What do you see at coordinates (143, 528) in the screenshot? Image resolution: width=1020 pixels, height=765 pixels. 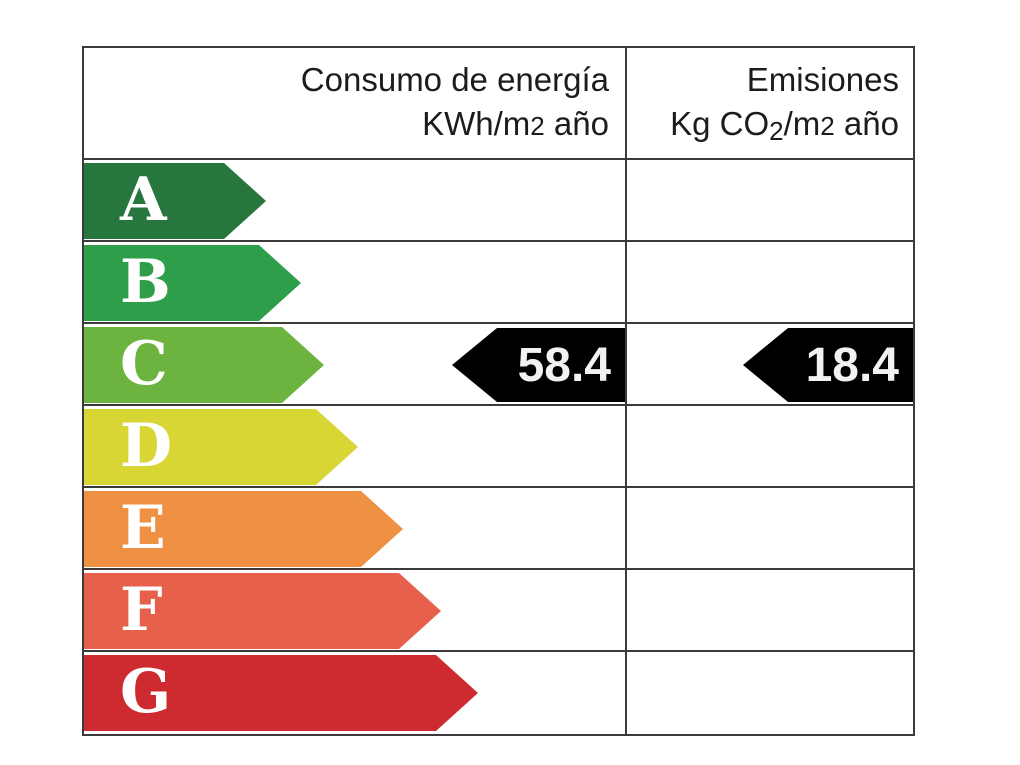 I see `rating-letter-e: E` at bounding box center [143, 528].